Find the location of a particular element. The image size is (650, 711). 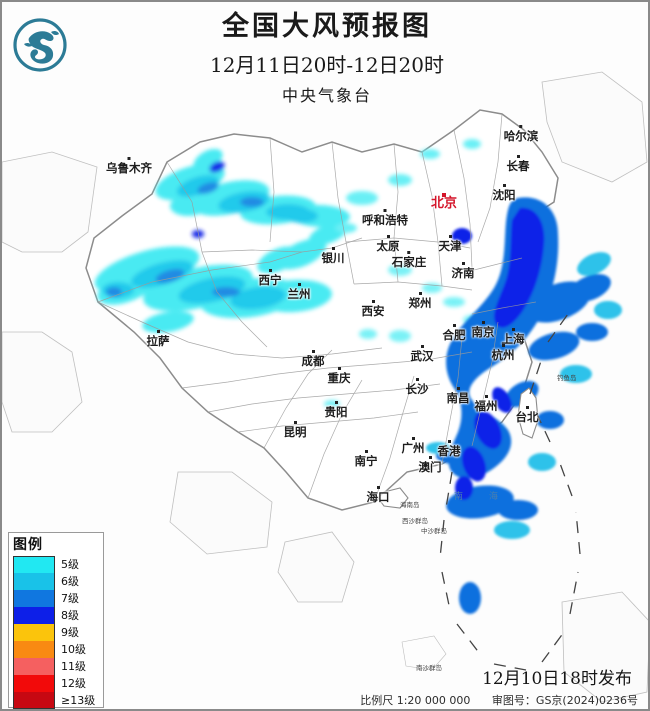

legend-panel: 图例 5级 6级 7级 8级 9级 10级 11级 12级 ≥13级 is located at coordinates (56, 620).